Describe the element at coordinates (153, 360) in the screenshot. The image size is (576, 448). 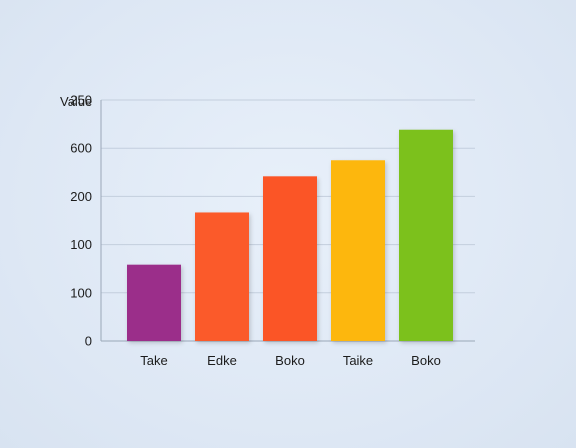
I see `x-tick-label: Take` at that location.